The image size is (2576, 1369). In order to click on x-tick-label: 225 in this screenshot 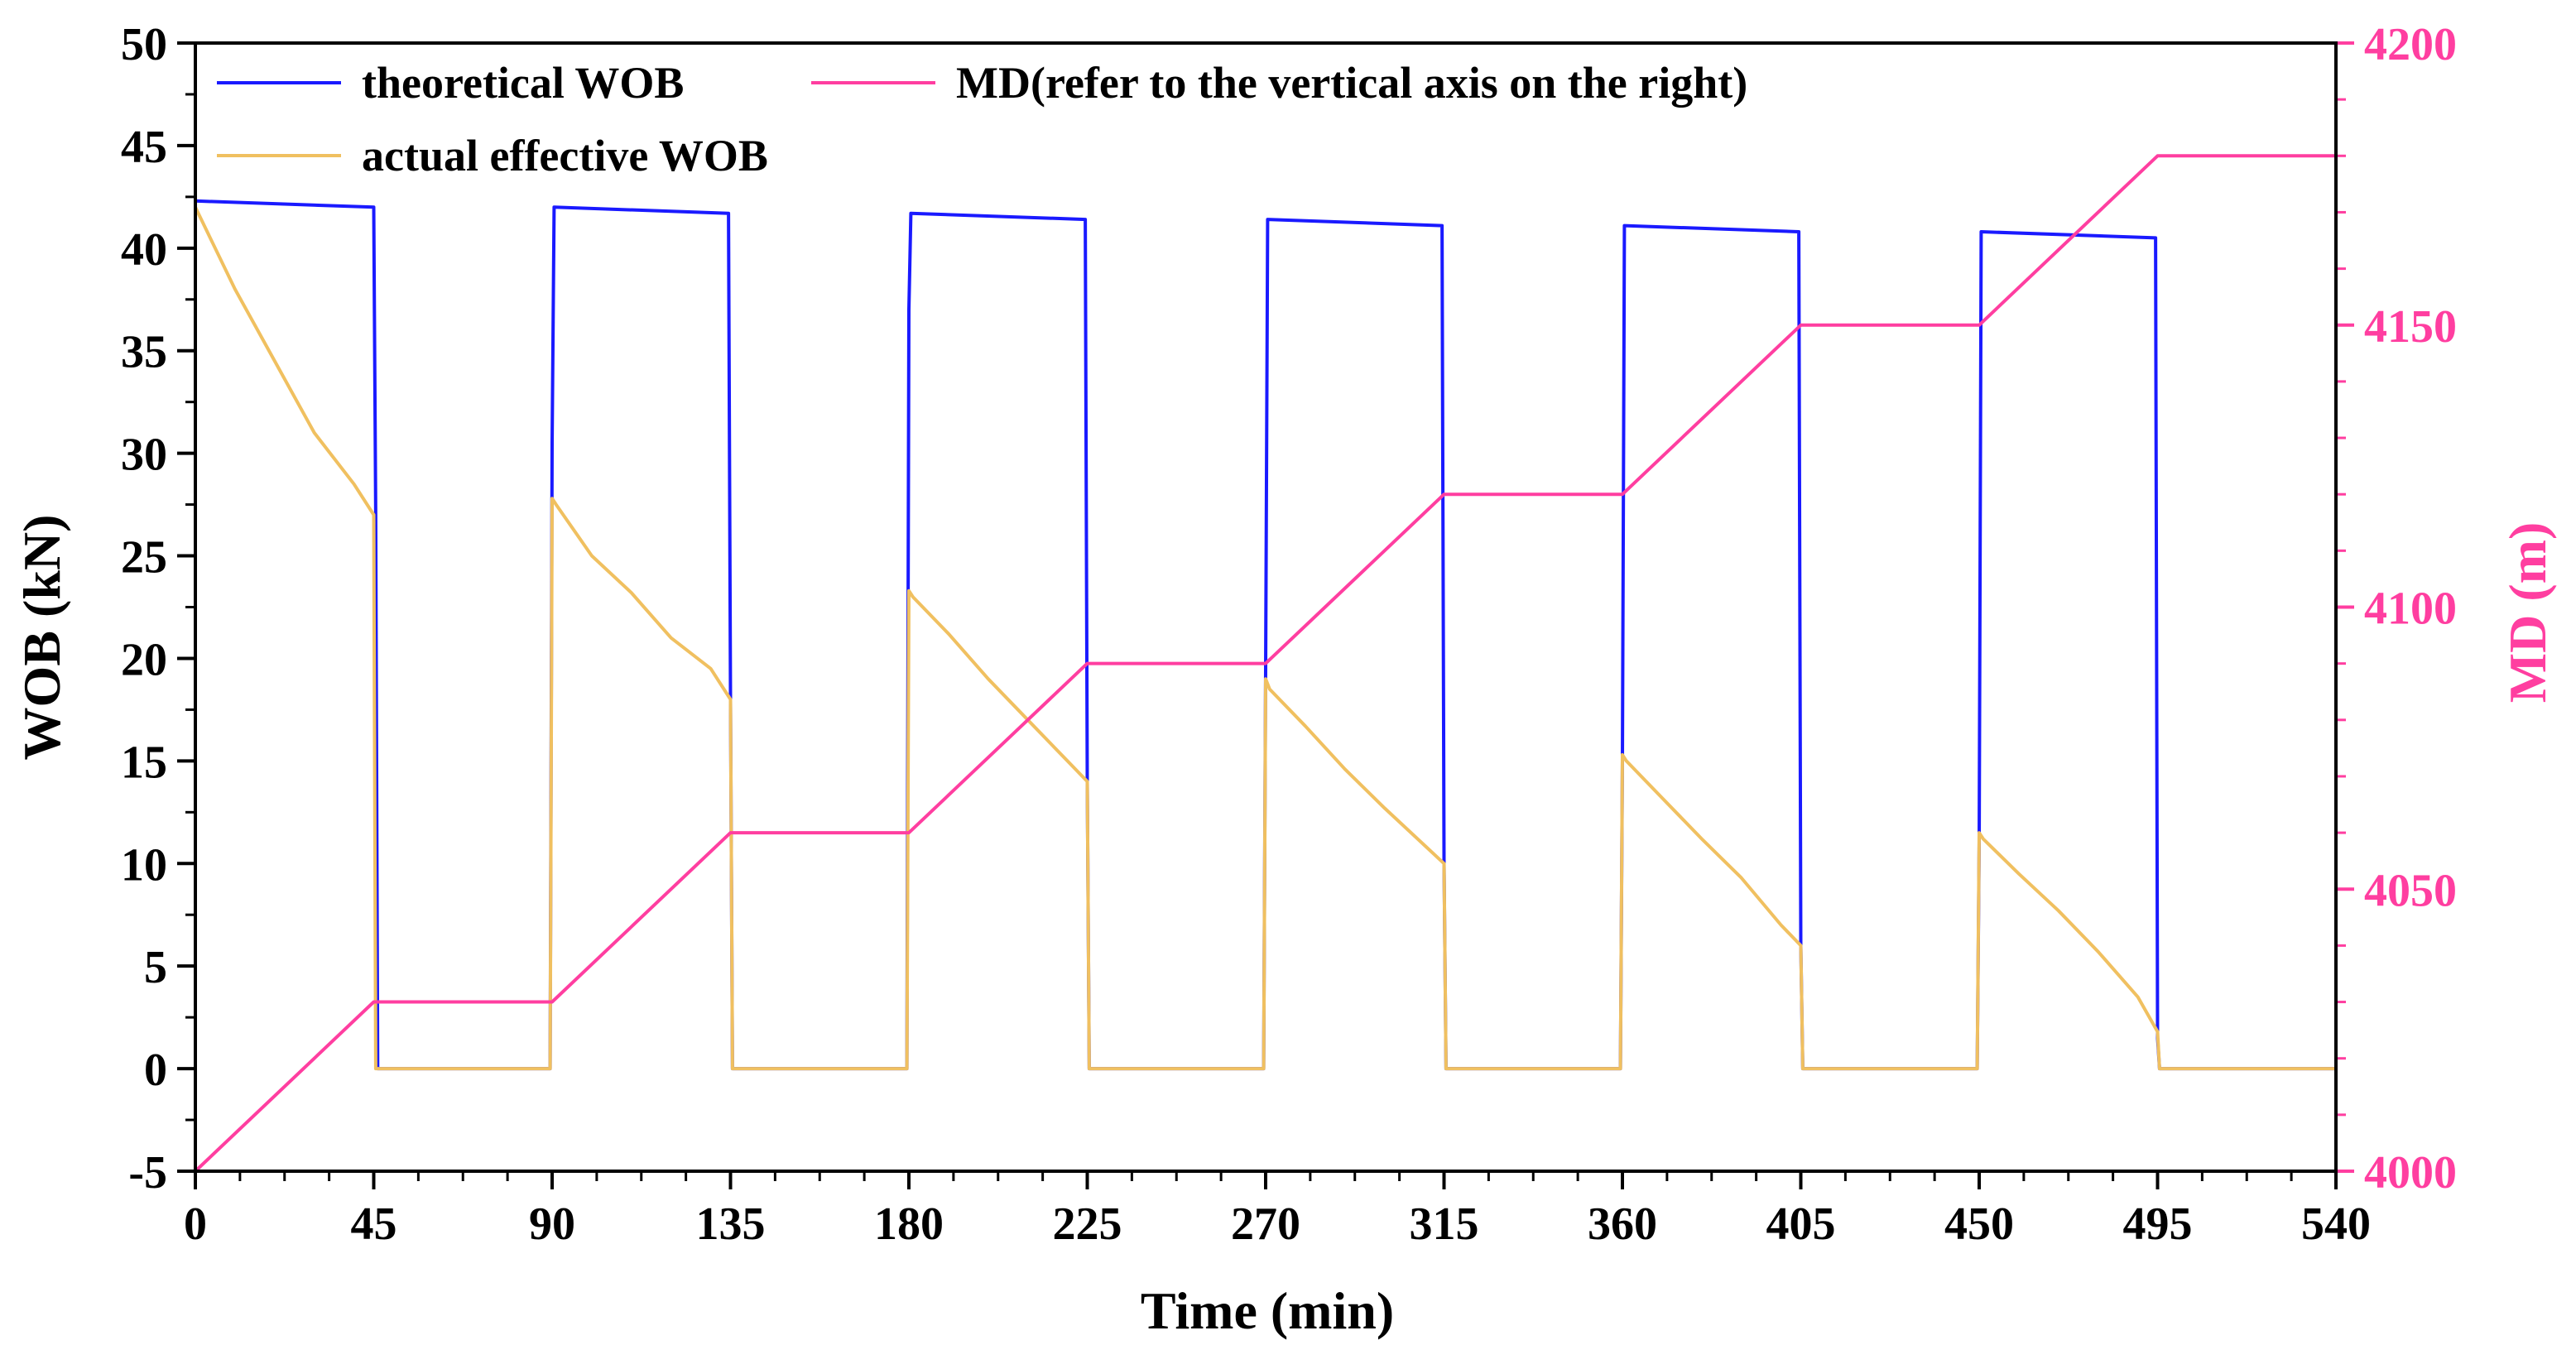, I will do `click(1087, 1224)`.